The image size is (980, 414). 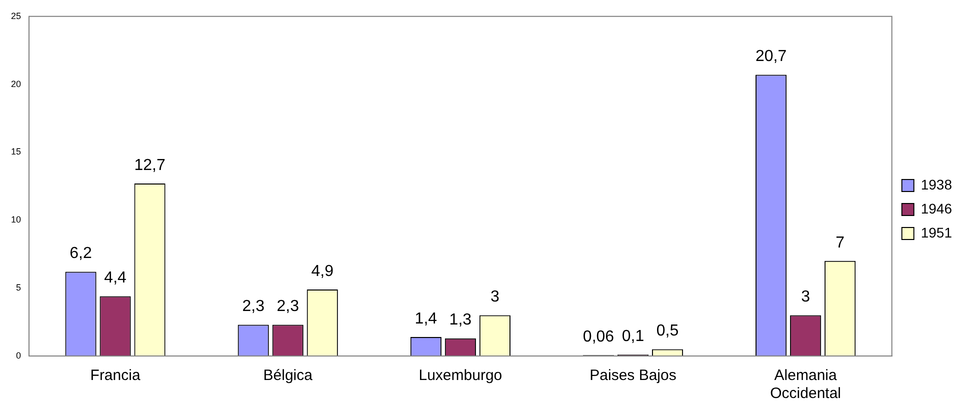 I want to click on x-tick-label: Bélgica, so click(x=288, y=375).